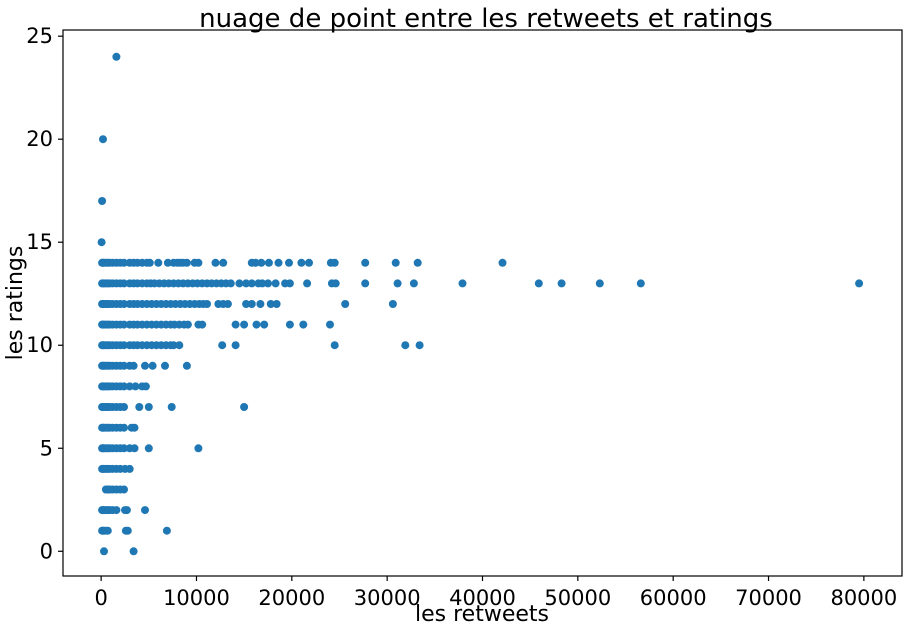  I want to click on y-tick-label: 5, so click(46, 448).